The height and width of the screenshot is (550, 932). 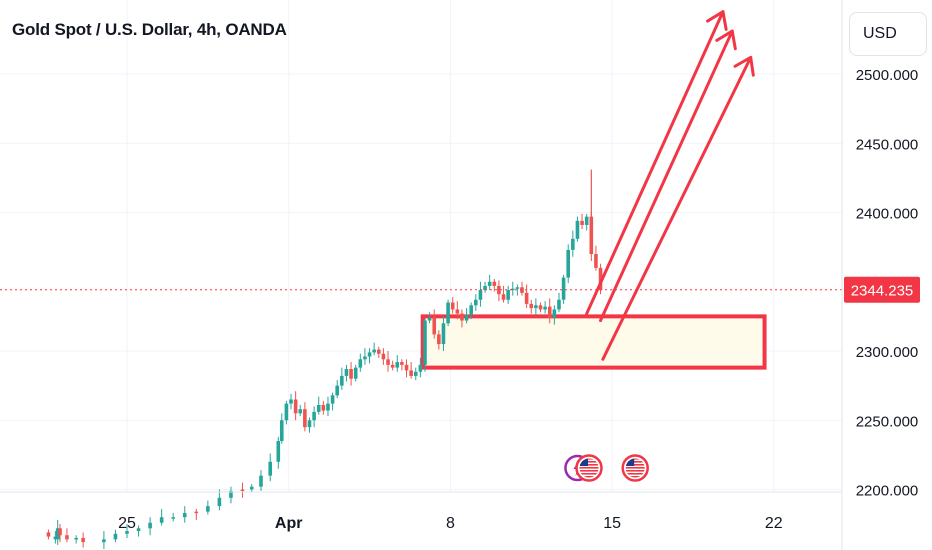 I want to click on time-tick-label: 25, so click(x=127, y=523).